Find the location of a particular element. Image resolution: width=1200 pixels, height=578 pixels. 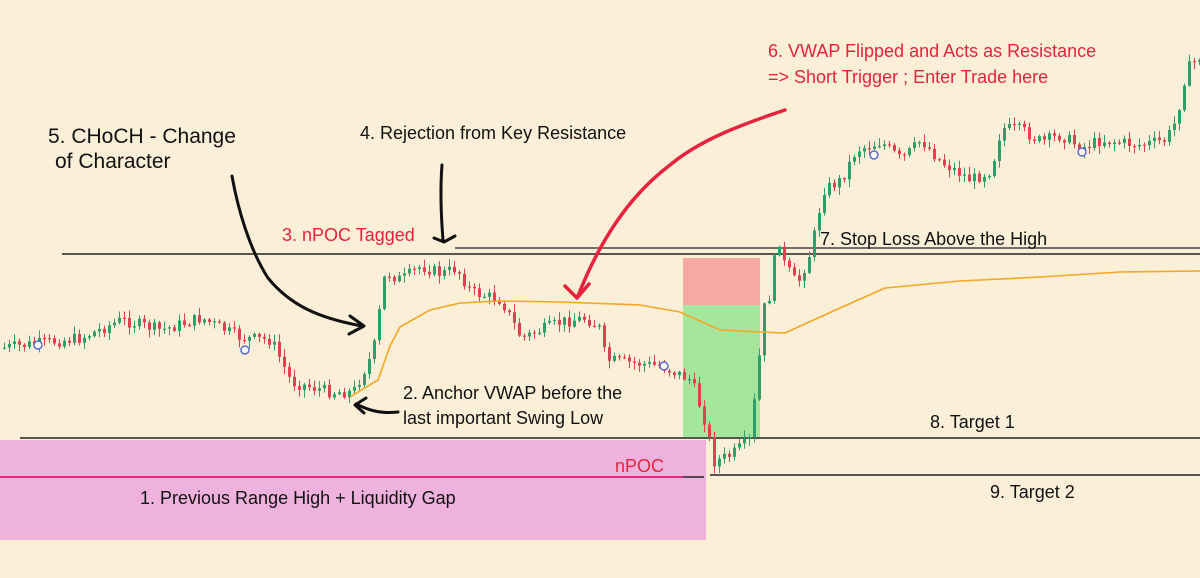

profit-zone is located at coordinates (721, 371).